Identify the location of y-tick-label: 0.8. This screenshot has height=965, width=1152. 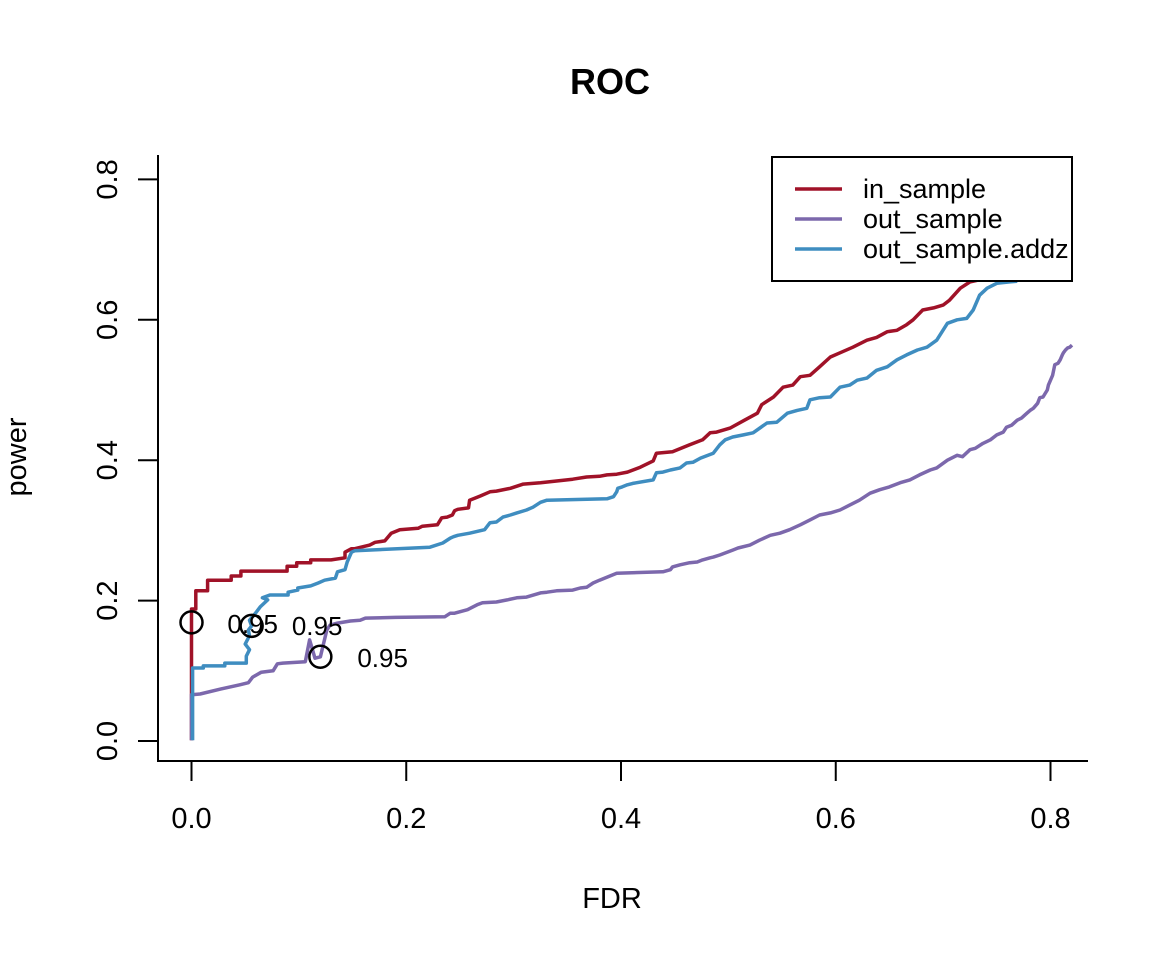
(108, 179).